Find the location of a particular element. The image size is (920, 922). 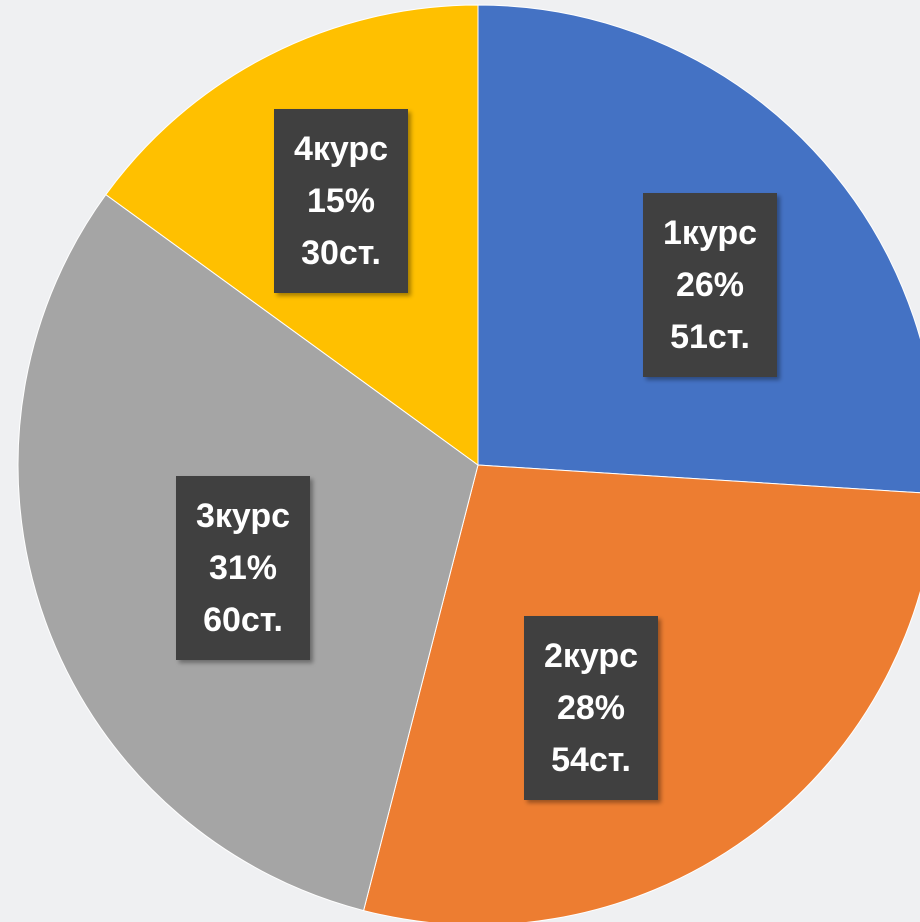

label-category: 2курс is located at coordinates (591, 656).